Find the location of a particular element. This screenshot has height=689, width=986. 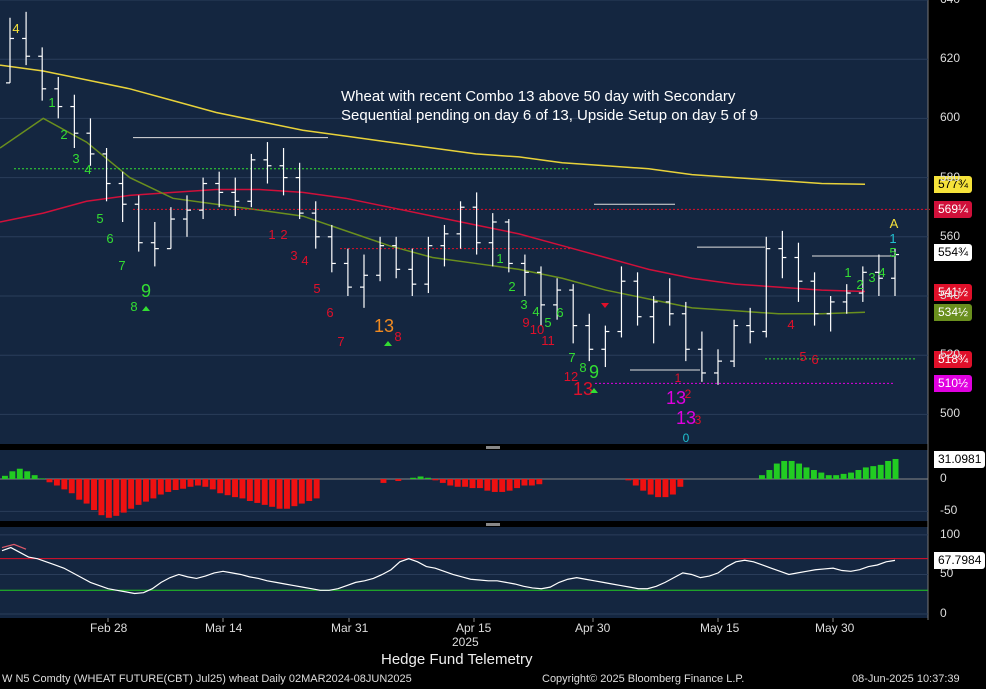

td-count-label: 13 is located at coordinates (583, 389).